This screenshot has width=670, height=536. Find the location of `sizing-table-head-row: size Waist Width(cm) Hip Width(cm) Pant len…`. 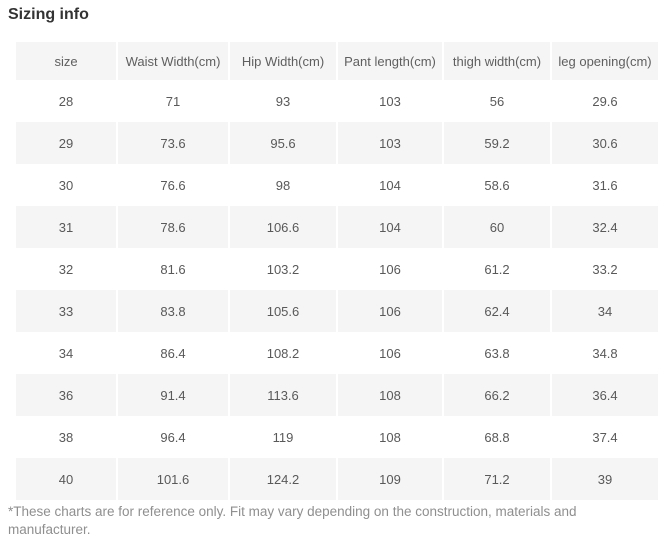

sizing-table-head-row: size Waist Width(cm) Hip Width(cm) Pant len… is located at coordinates (337, 61).